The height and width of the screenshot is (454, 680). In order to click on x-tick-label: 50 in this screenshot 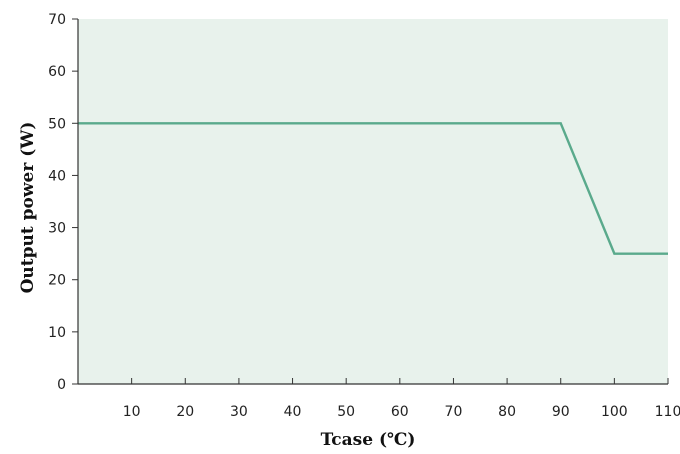, I will do `click(346, 412)`.